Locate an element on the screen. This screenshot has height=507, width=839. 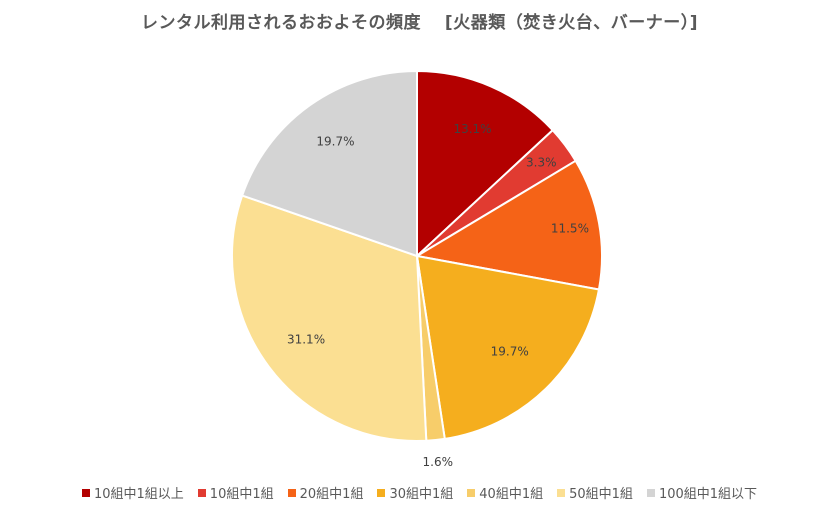
slice-label-1: 13.1% is located at coordinates (472, 129).